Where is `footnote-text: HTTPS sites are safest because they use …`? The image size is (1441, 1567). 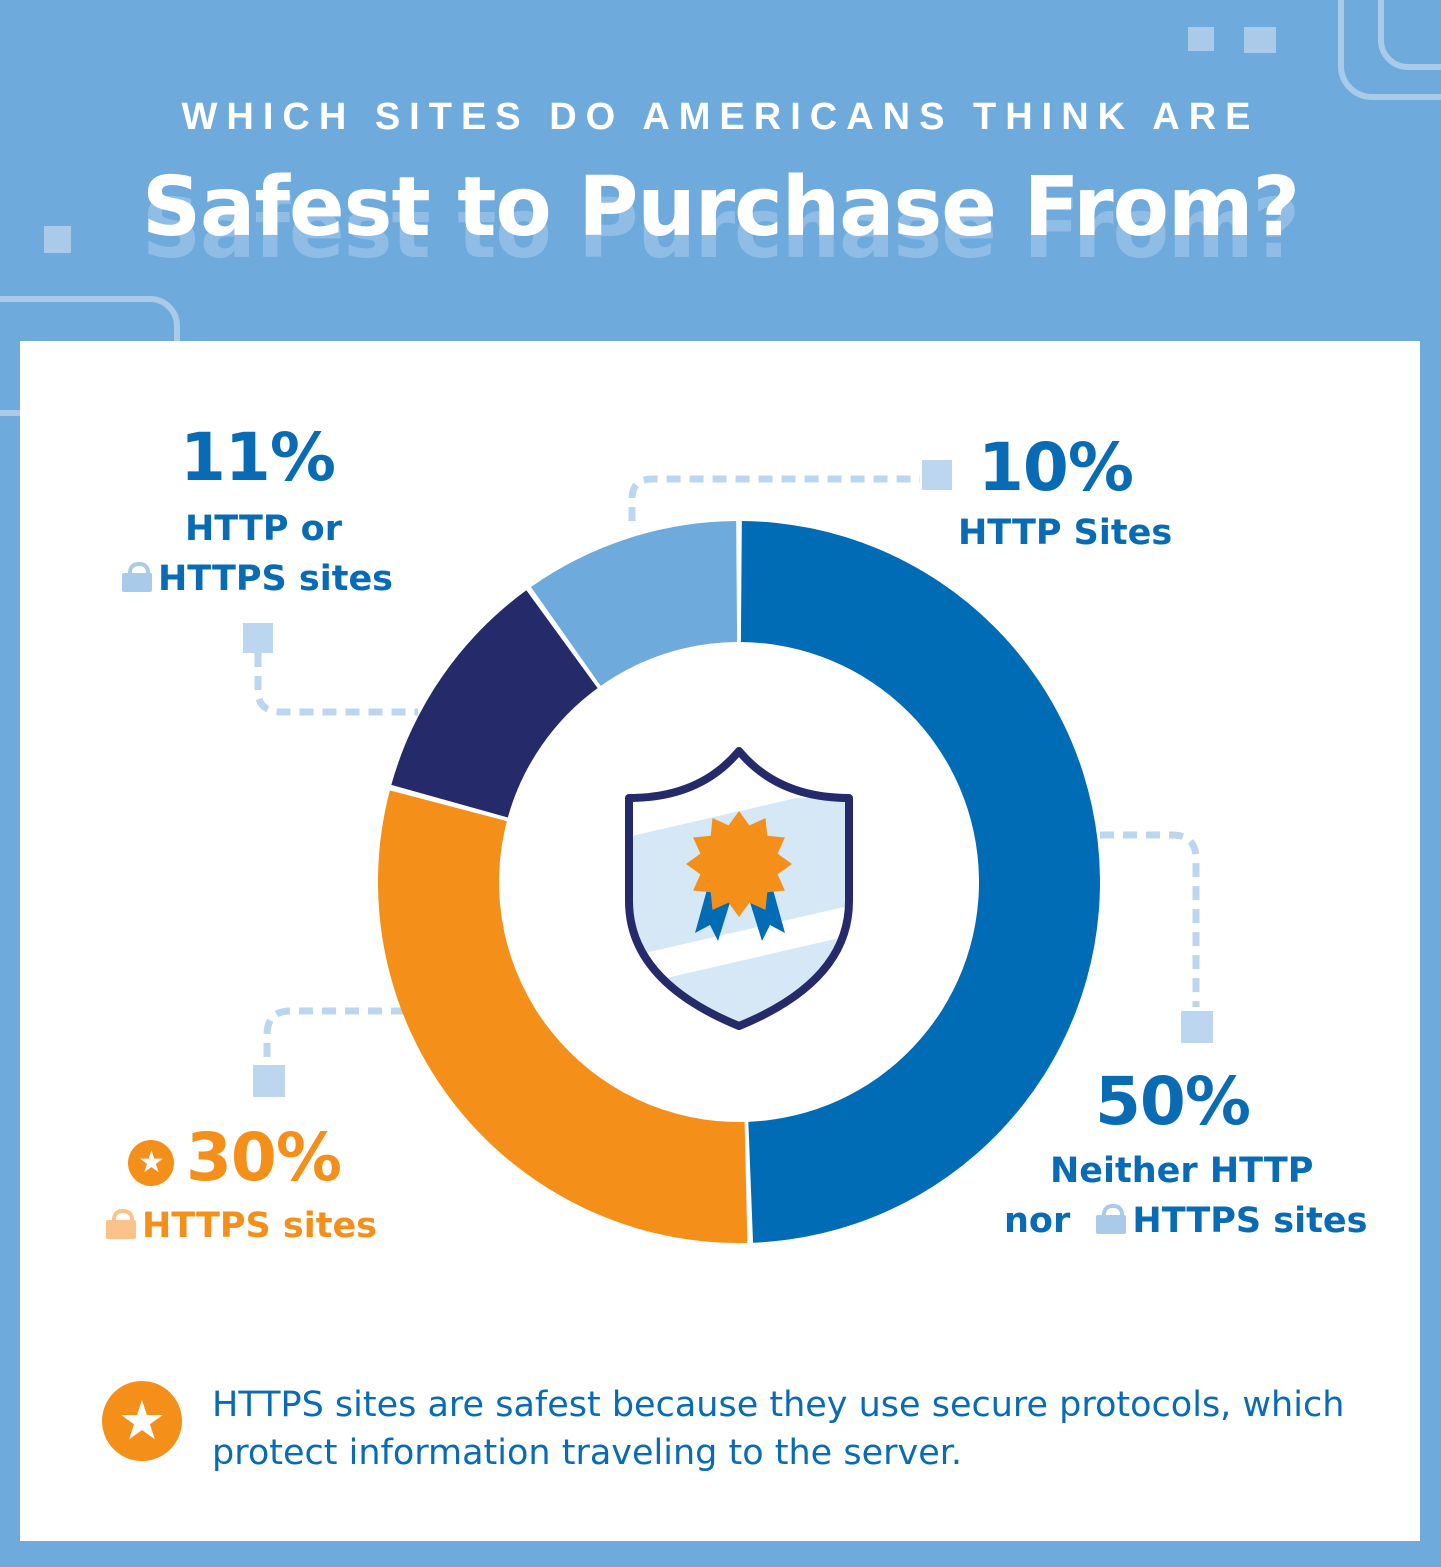 footnote-text: HTTPS sites are safest because they use … is located at coordinates (778, 1429).